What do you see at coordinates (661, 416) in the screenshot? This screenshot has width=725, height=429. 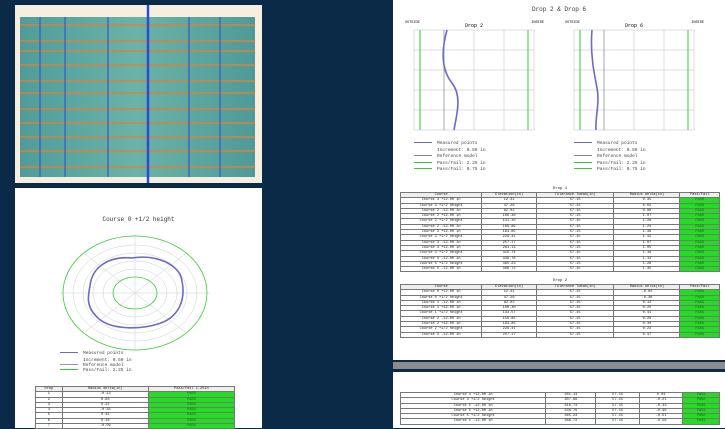 I see `cell: -0.51` at bounding box center [661, 416].